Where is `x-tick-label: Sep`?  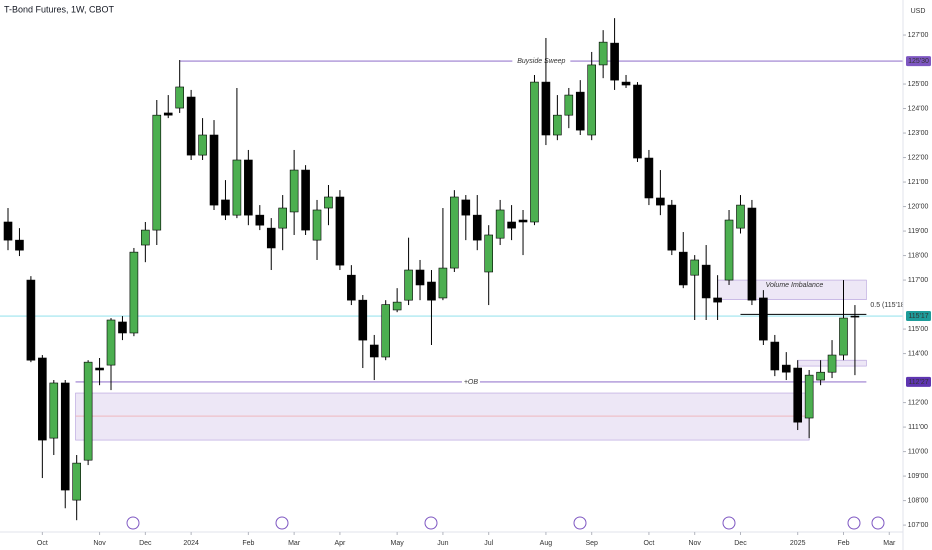 x-tick-label: Sep is located at coordinates (591, 543).